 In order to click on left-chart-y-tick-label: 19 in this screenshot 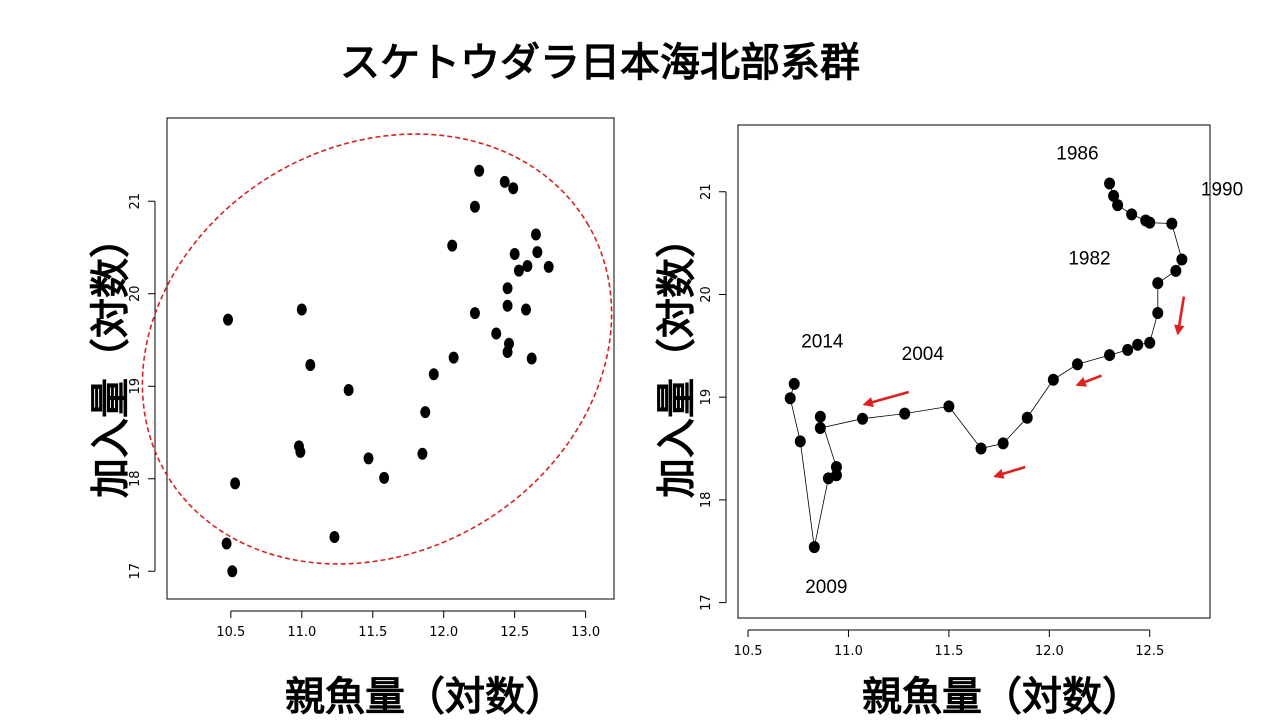, I will do `click(135, 386)`.